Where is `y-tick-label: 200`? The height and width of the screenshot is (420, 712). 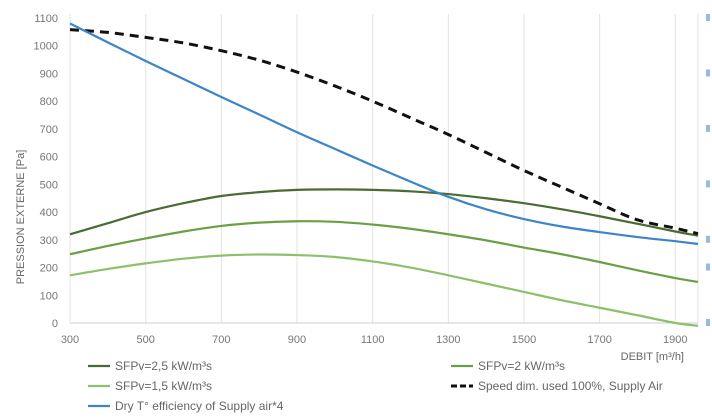
y-tick-label: 200 is located at coordinates (49, 269).